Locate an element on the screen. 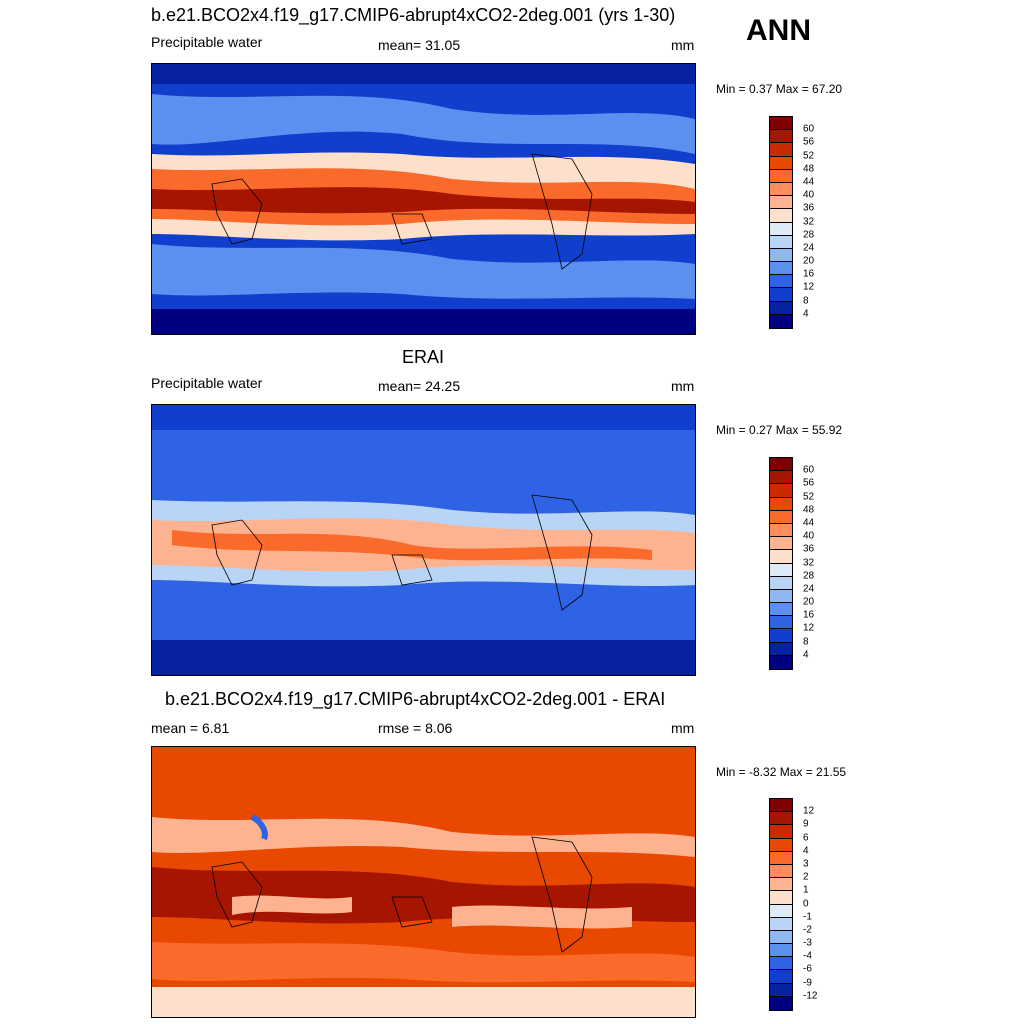 Image resolution: width=1024 pixels, height=1024 pixels. colorbar-tick-label: -12 is located at coordinates (810, 996).